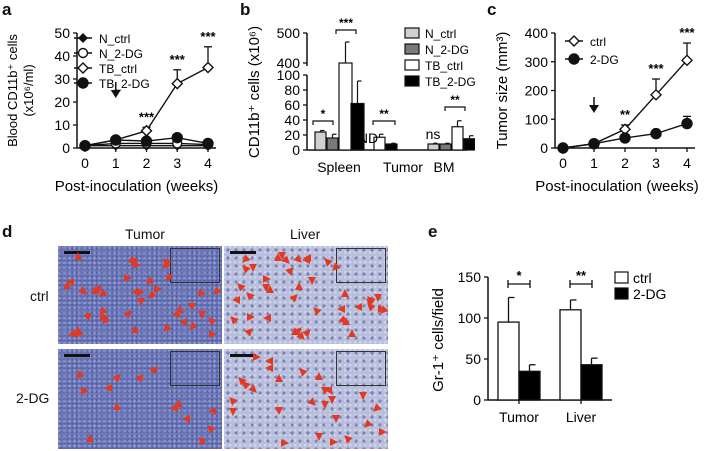 The width and height of the screenshot is (717, 451). I want to click on y-tick-label: 0, so click(66, 148).